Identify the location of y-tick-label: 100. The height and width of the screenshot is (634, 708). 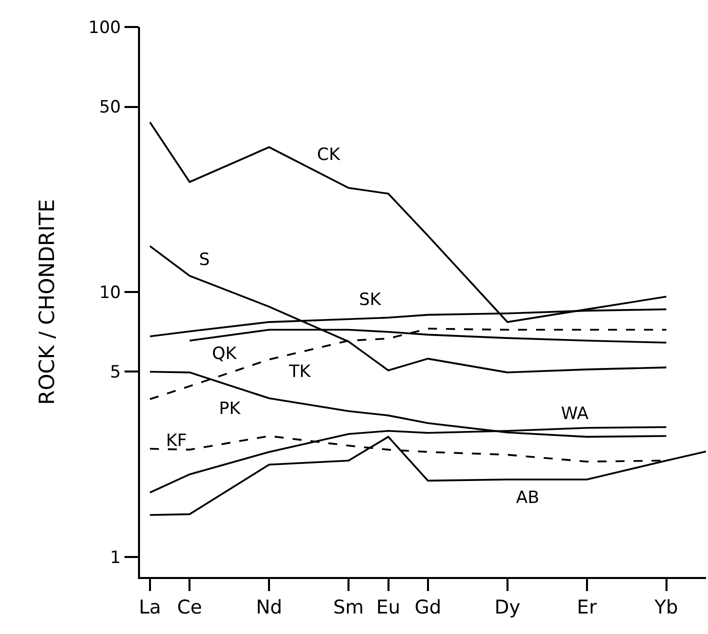
(104, 28).